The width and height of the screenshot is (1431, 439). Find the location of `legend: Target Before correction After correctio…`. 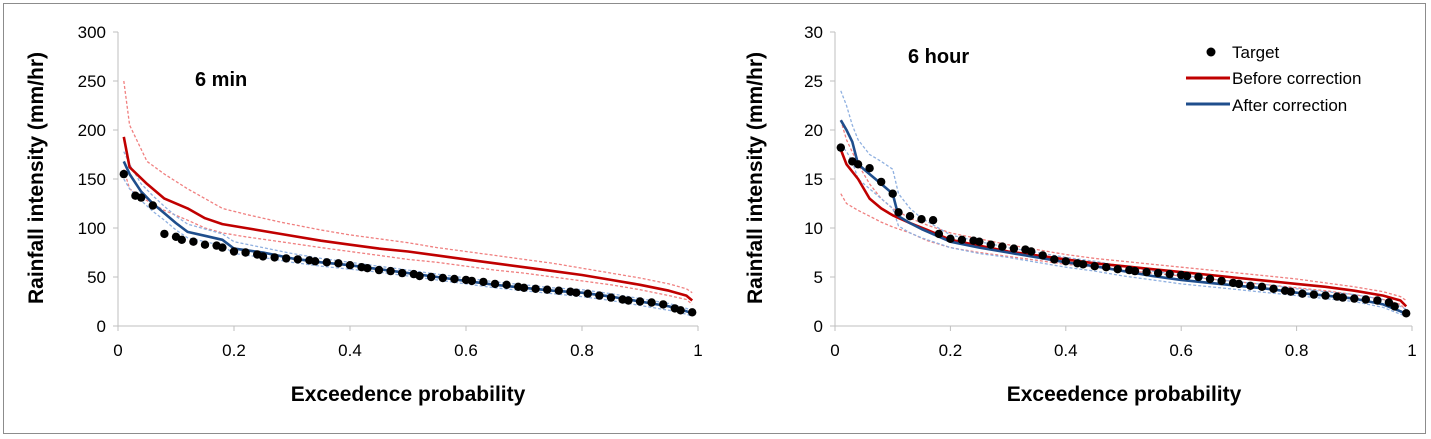

legend: Target Before correction After correctio… is located at coordinates (1273, 79).